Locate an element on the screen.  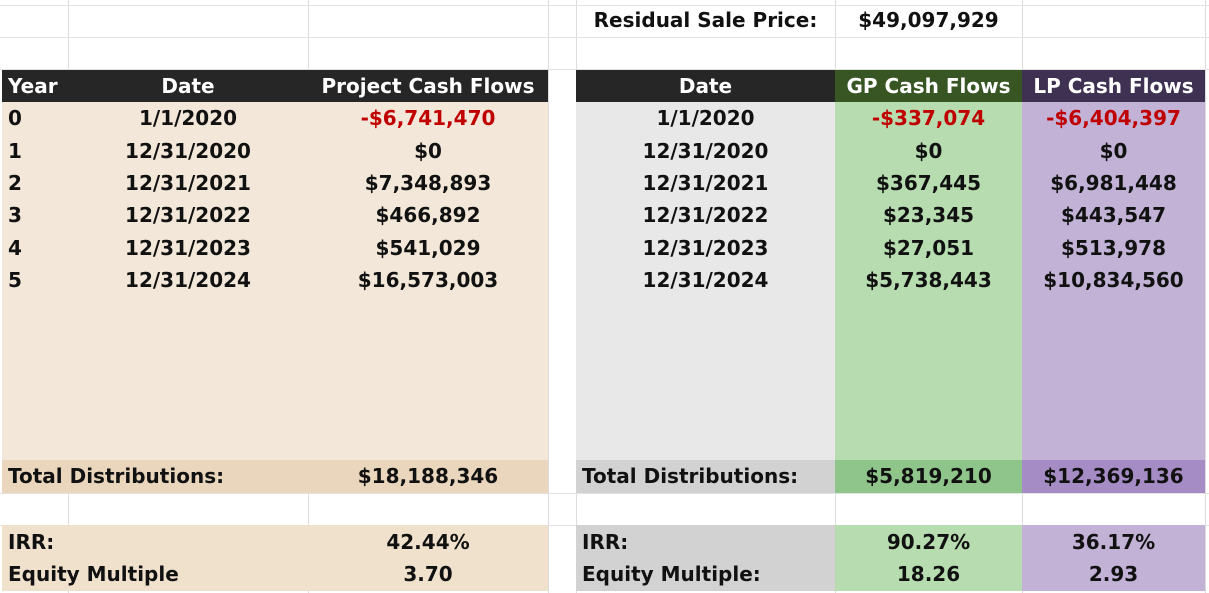
lp-irr-value: 36.17% is located at coordinates (1113, 542).